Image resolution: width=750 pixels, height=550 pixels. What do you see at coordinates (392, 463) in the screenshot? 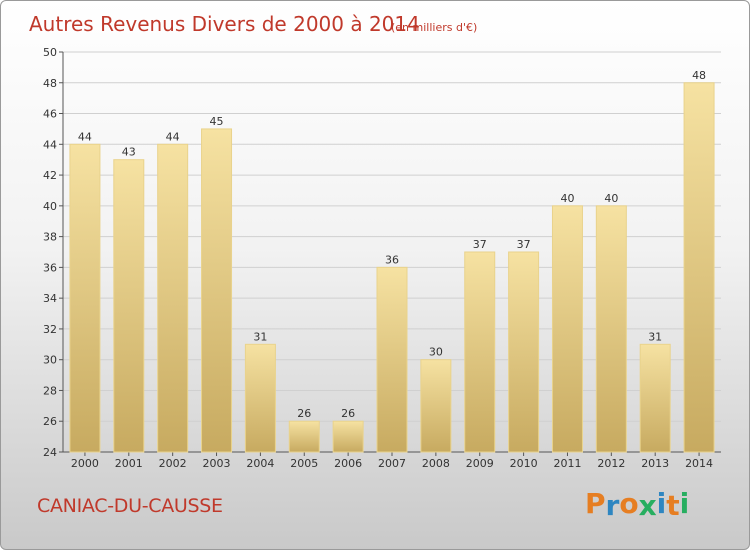
I see `x-tick-label-2007: 2007` at bounding box center [392, 463].